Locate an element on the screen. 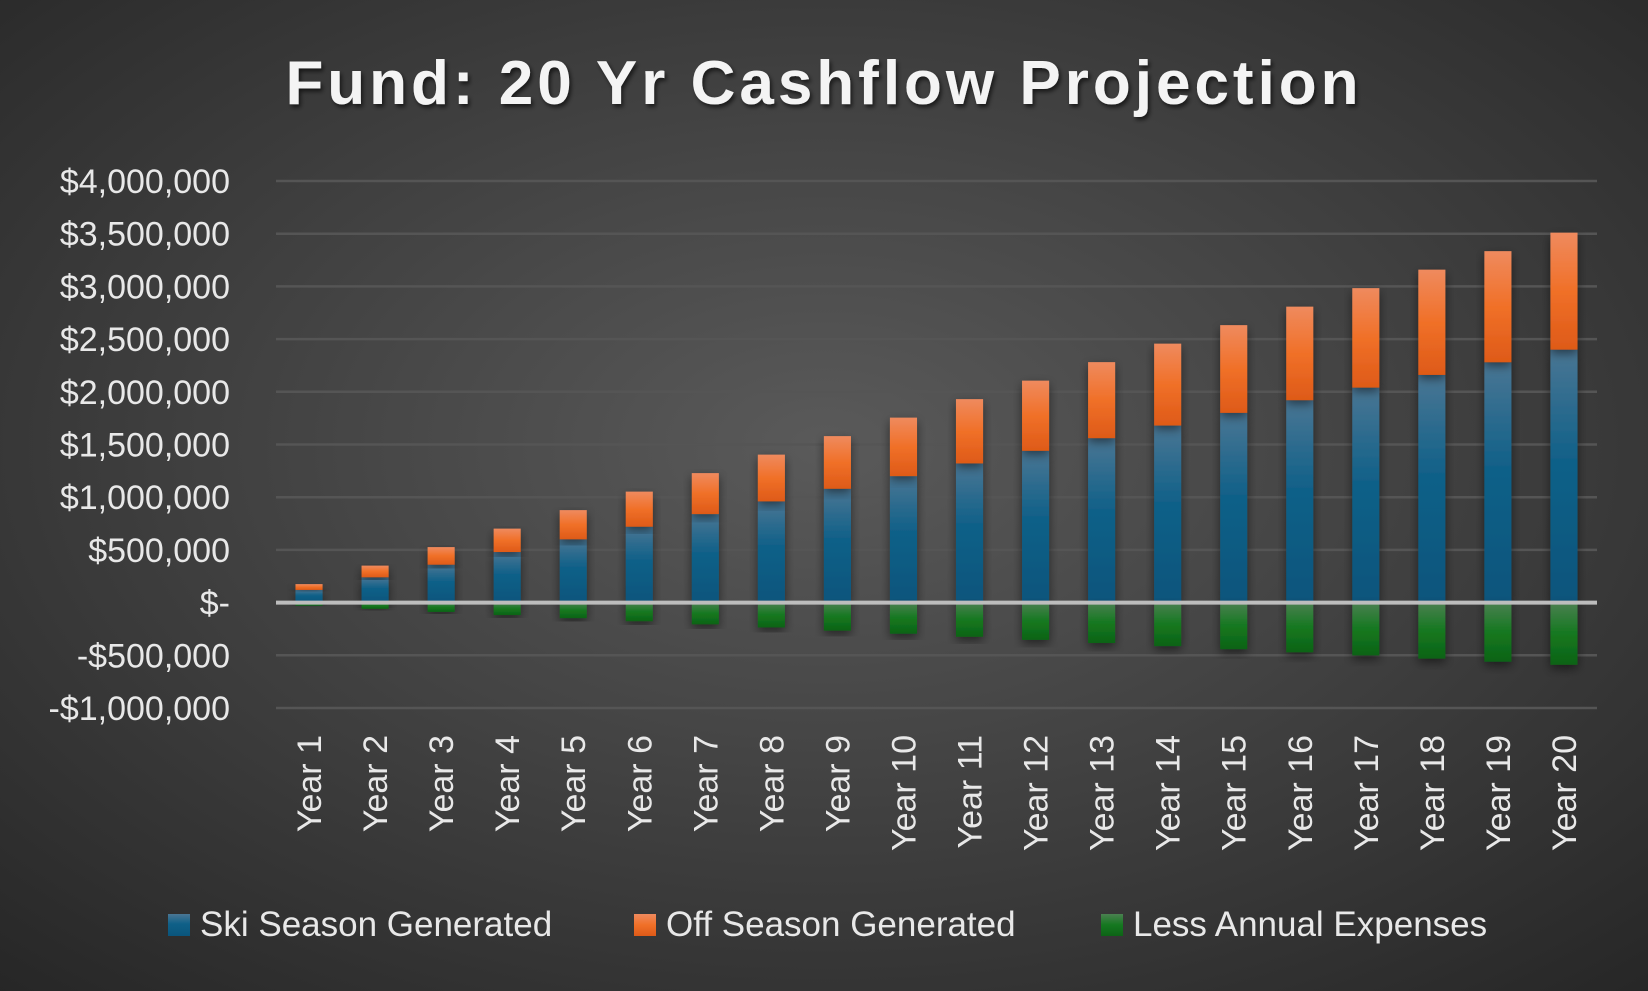 This screenshot has width=1648, height=991. x-tick-label: Year 17 is located at coordinates (1367, 793).